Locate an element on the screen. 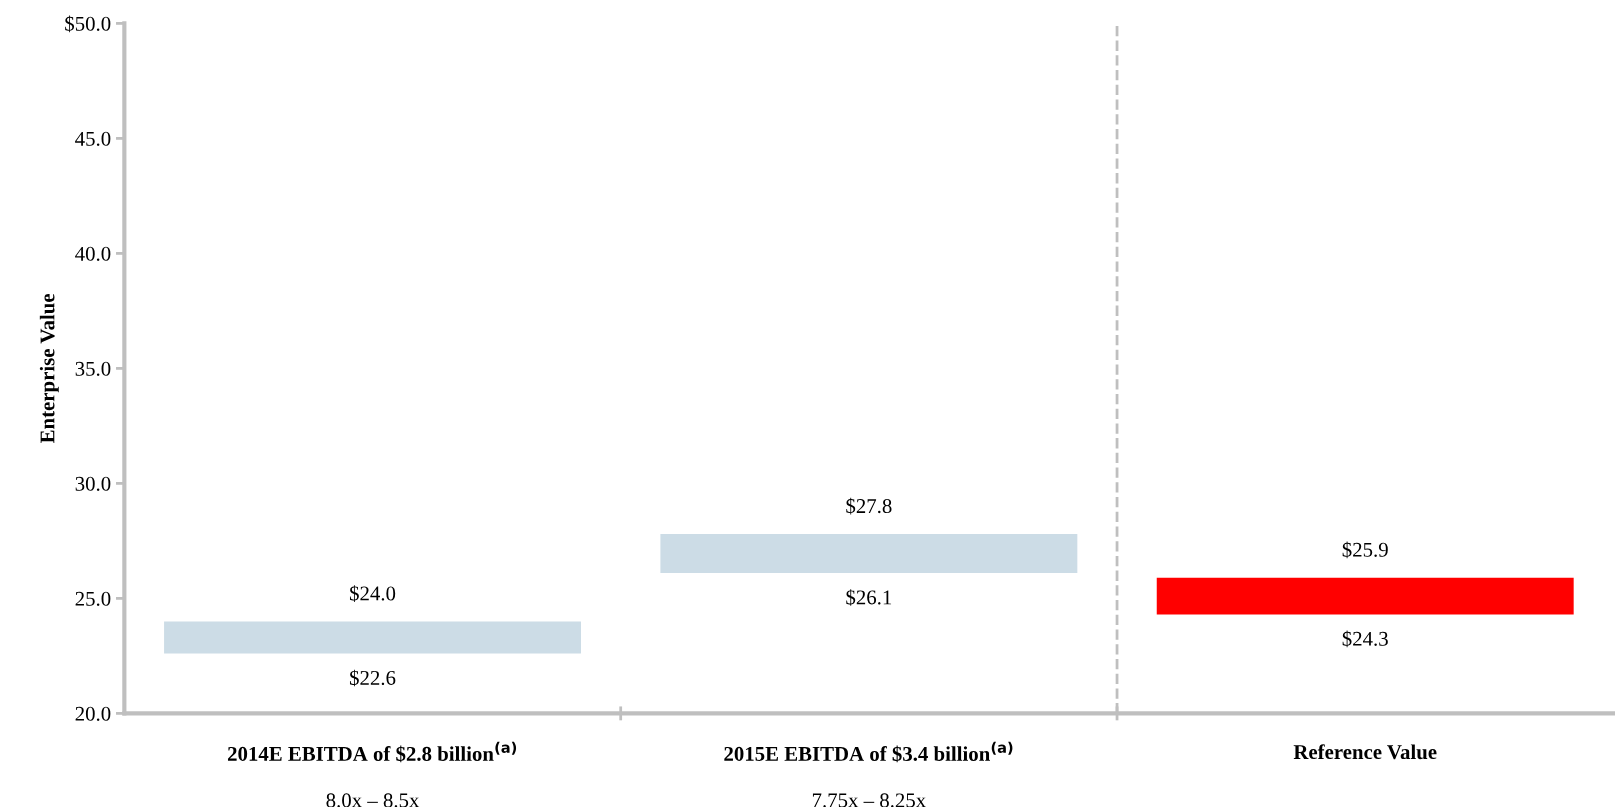  text: 8.0x – 8.5x is located at coordinates (373, 800).